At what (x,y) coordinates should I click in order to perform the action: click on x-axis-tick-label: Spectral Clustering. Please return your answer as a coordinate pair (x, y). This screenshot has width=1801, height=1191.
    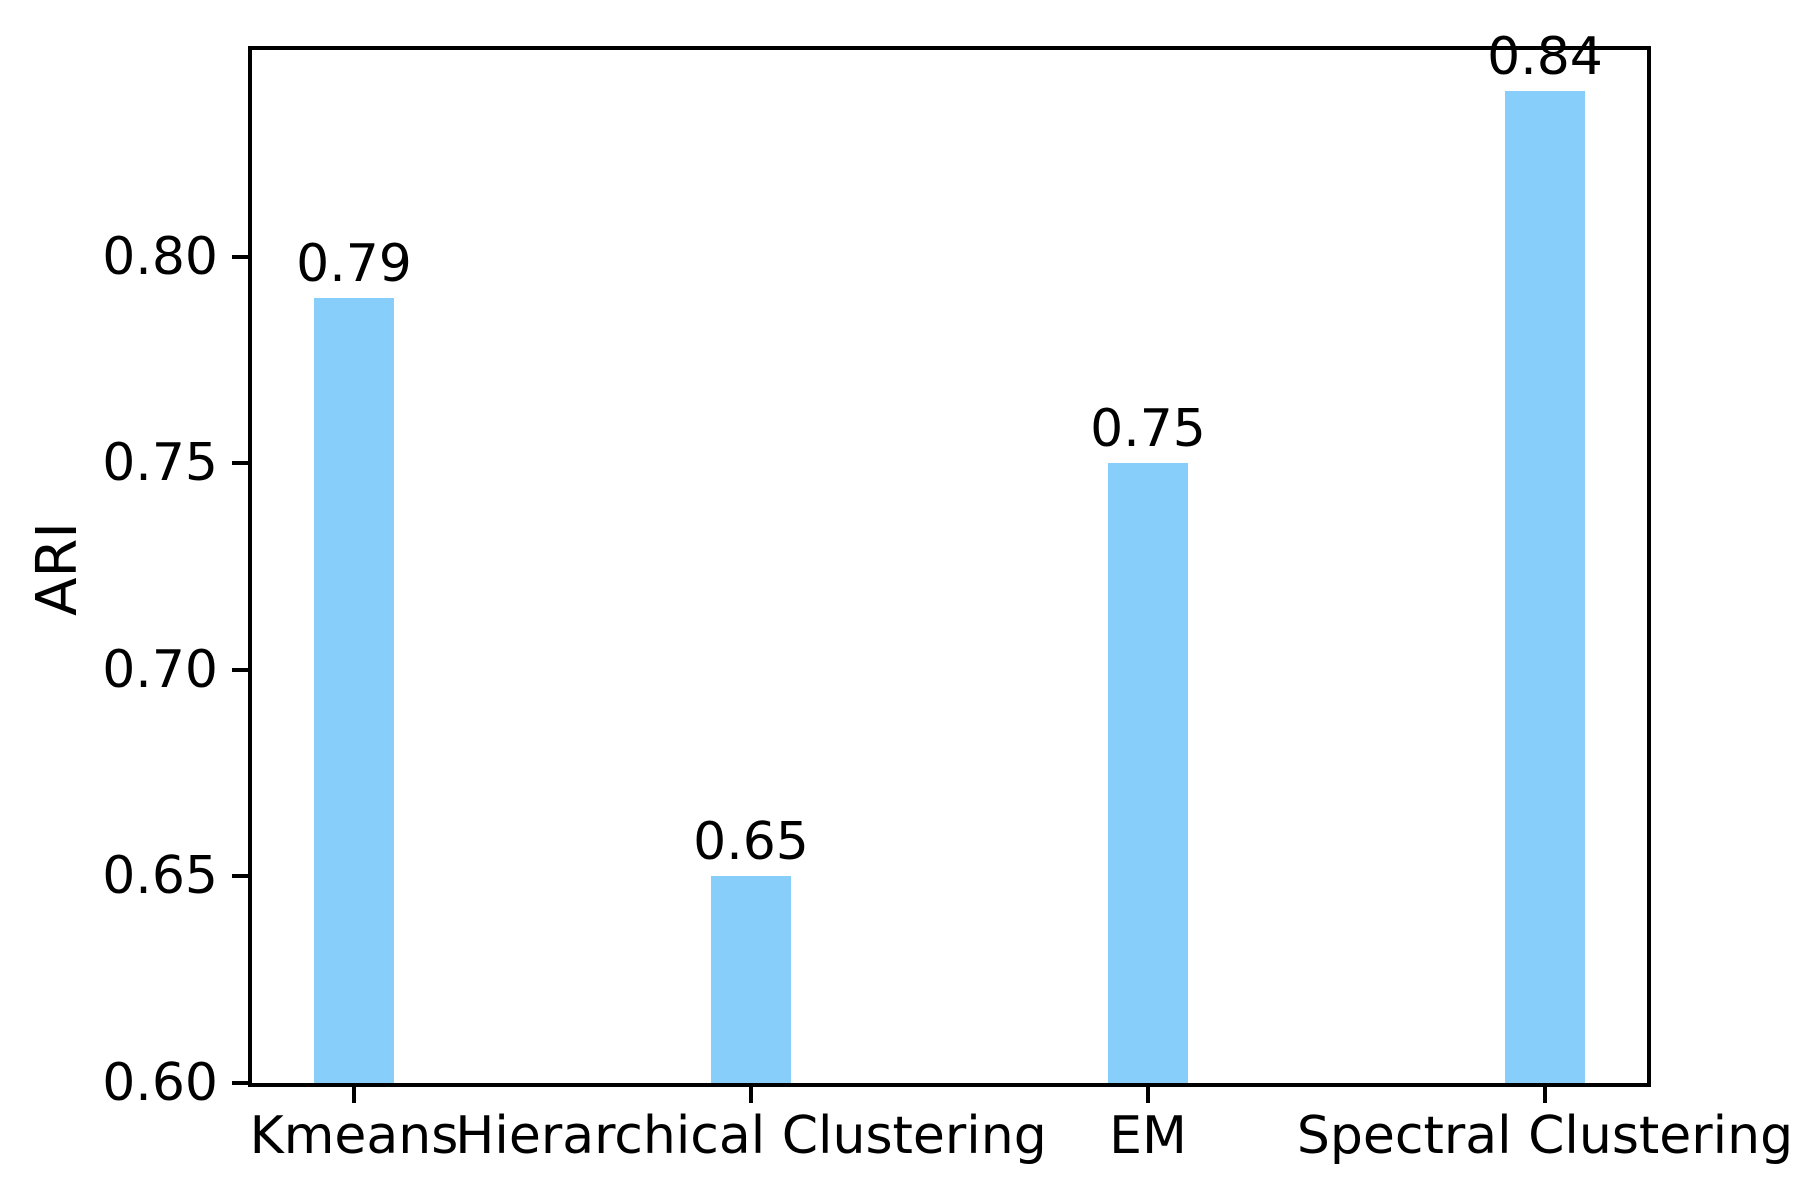
    Looking at the image, I should click on (1545, 1136).